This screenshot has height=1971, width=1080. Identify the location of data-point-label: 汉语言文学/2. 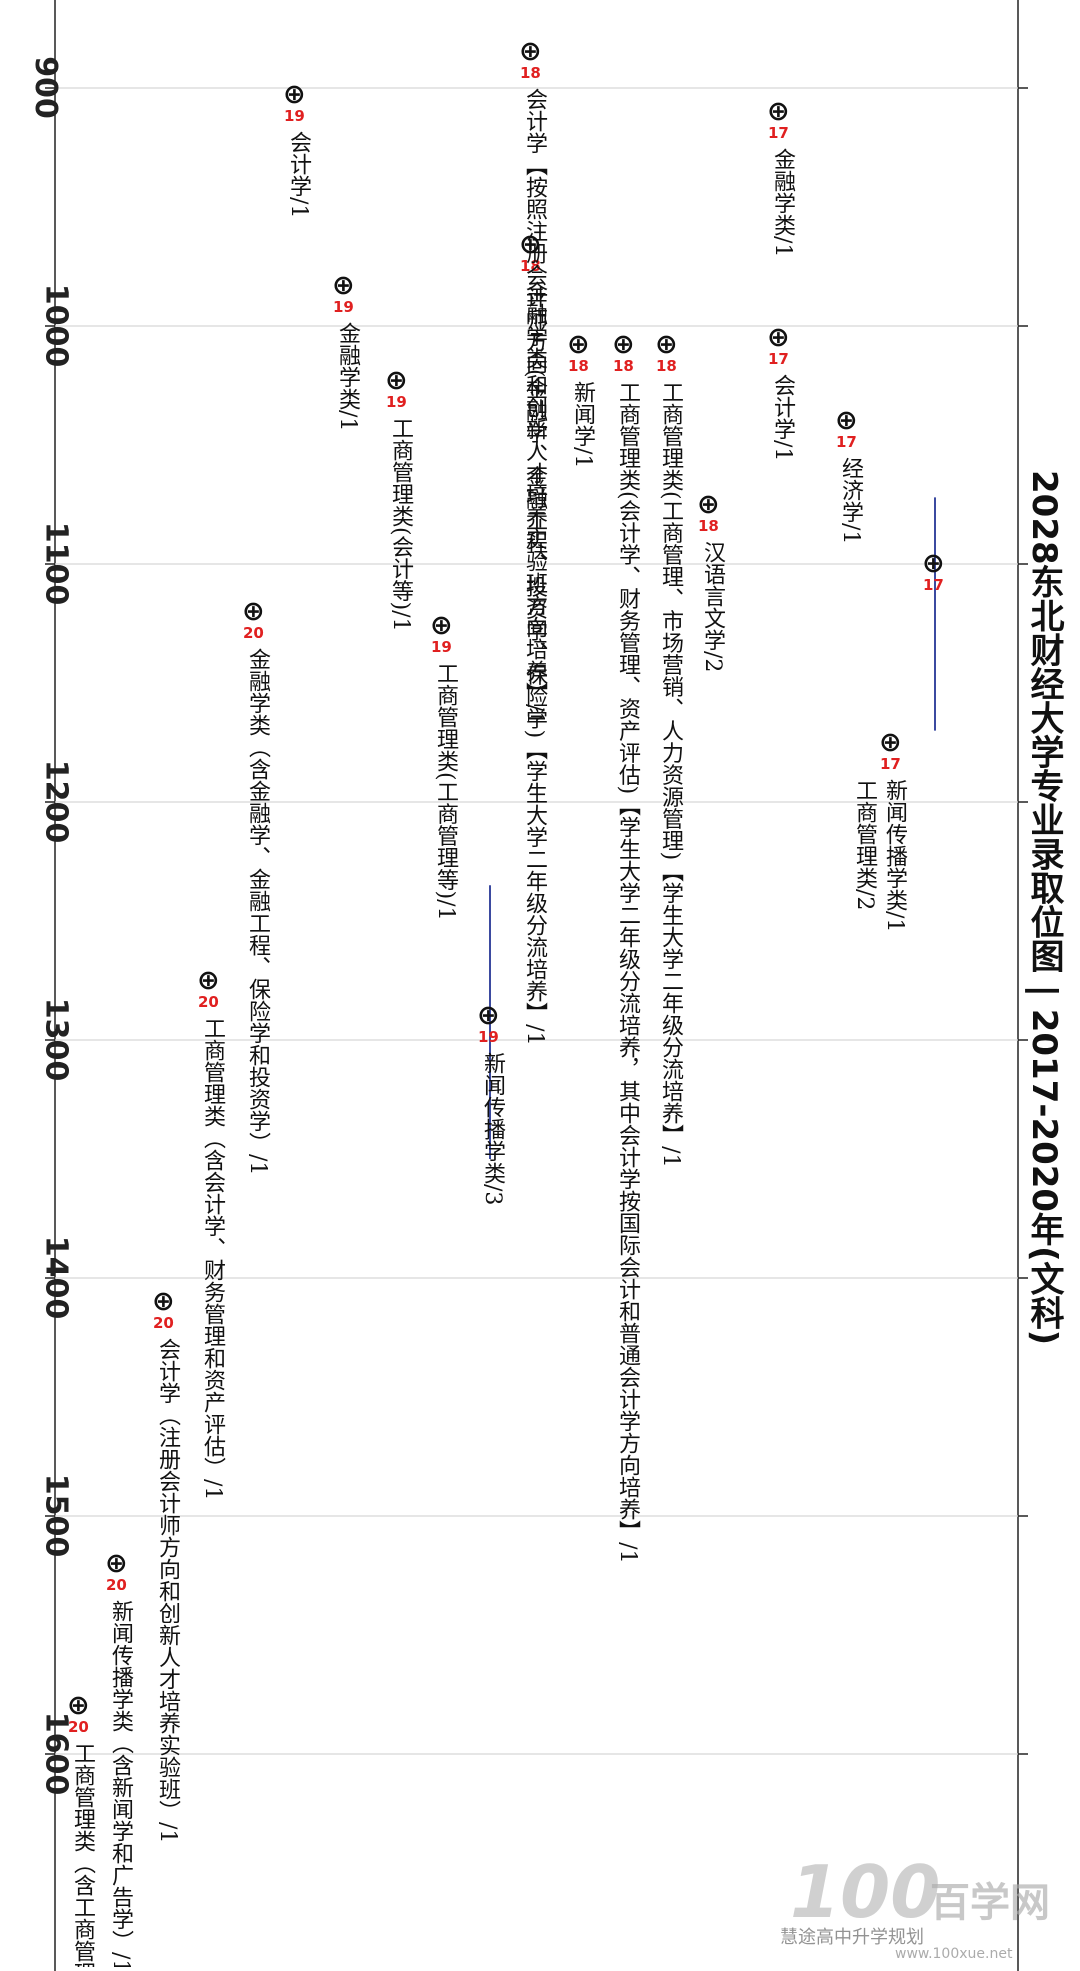
(712, 606).